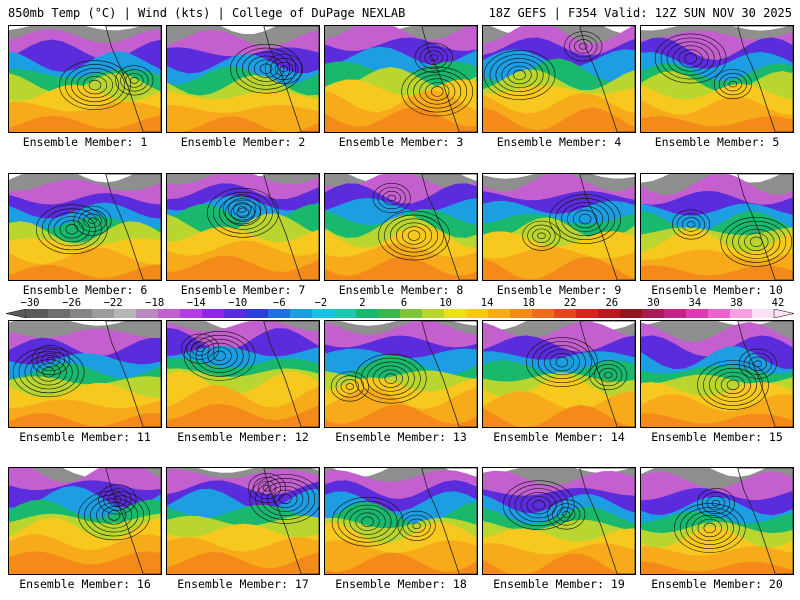  What do you see at coordinates (695, 303) in the screenshot?
I see `colorbar-tick-label: 34` at bounding box center [695, 303].